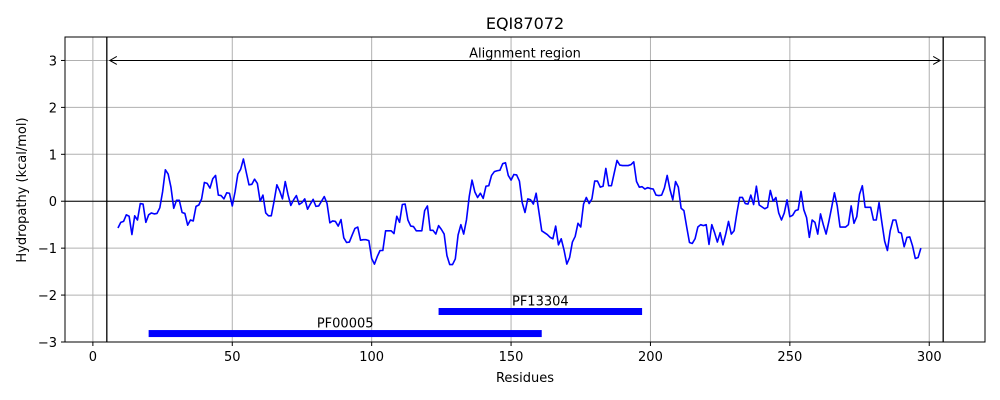 The height and width of the screenshot is (400, 1000). What do you see at coordinates (650, 357) in the screenshot?
I see `x-tick-label: 200` at bounding box center [650, 357].